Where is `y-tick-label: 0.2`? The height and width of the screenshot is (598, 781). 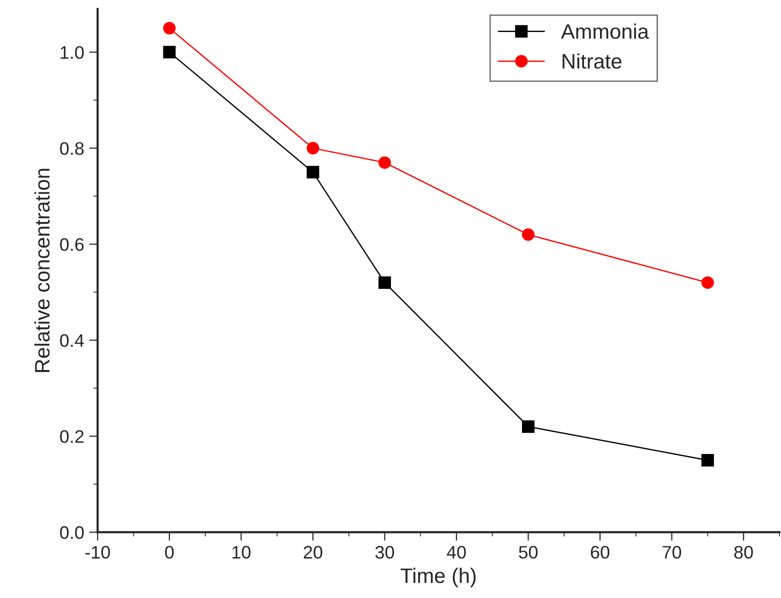 y-tick-label: 0.2 is located at coordinates (72, 436).